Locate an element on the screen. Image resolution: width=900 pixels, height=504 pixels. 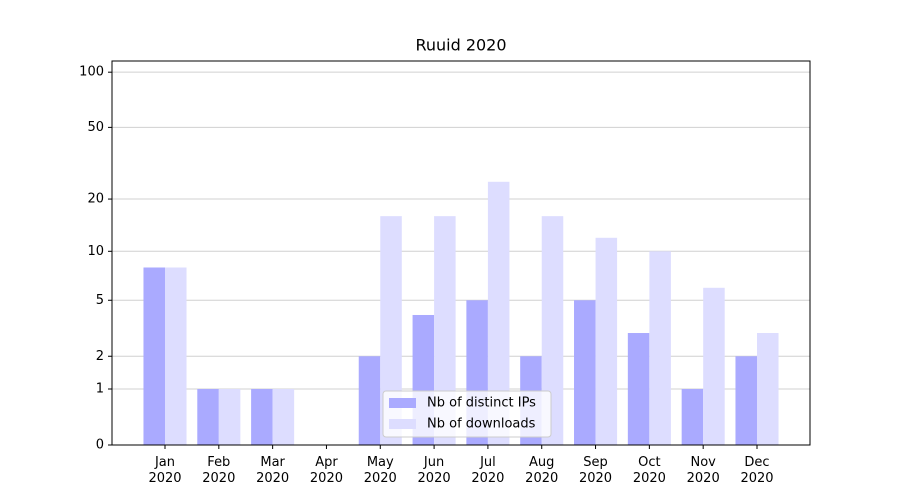
y-tick-label: 20 is located at coordinates (95, 199).